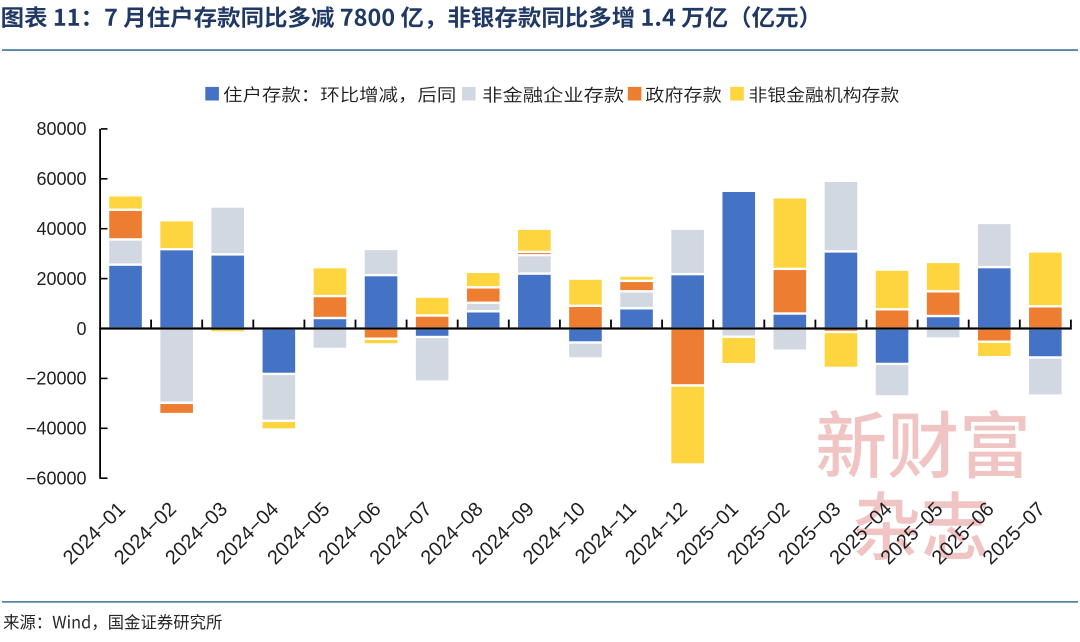  I want to click on svg-text: −60000, so click(56, 479).